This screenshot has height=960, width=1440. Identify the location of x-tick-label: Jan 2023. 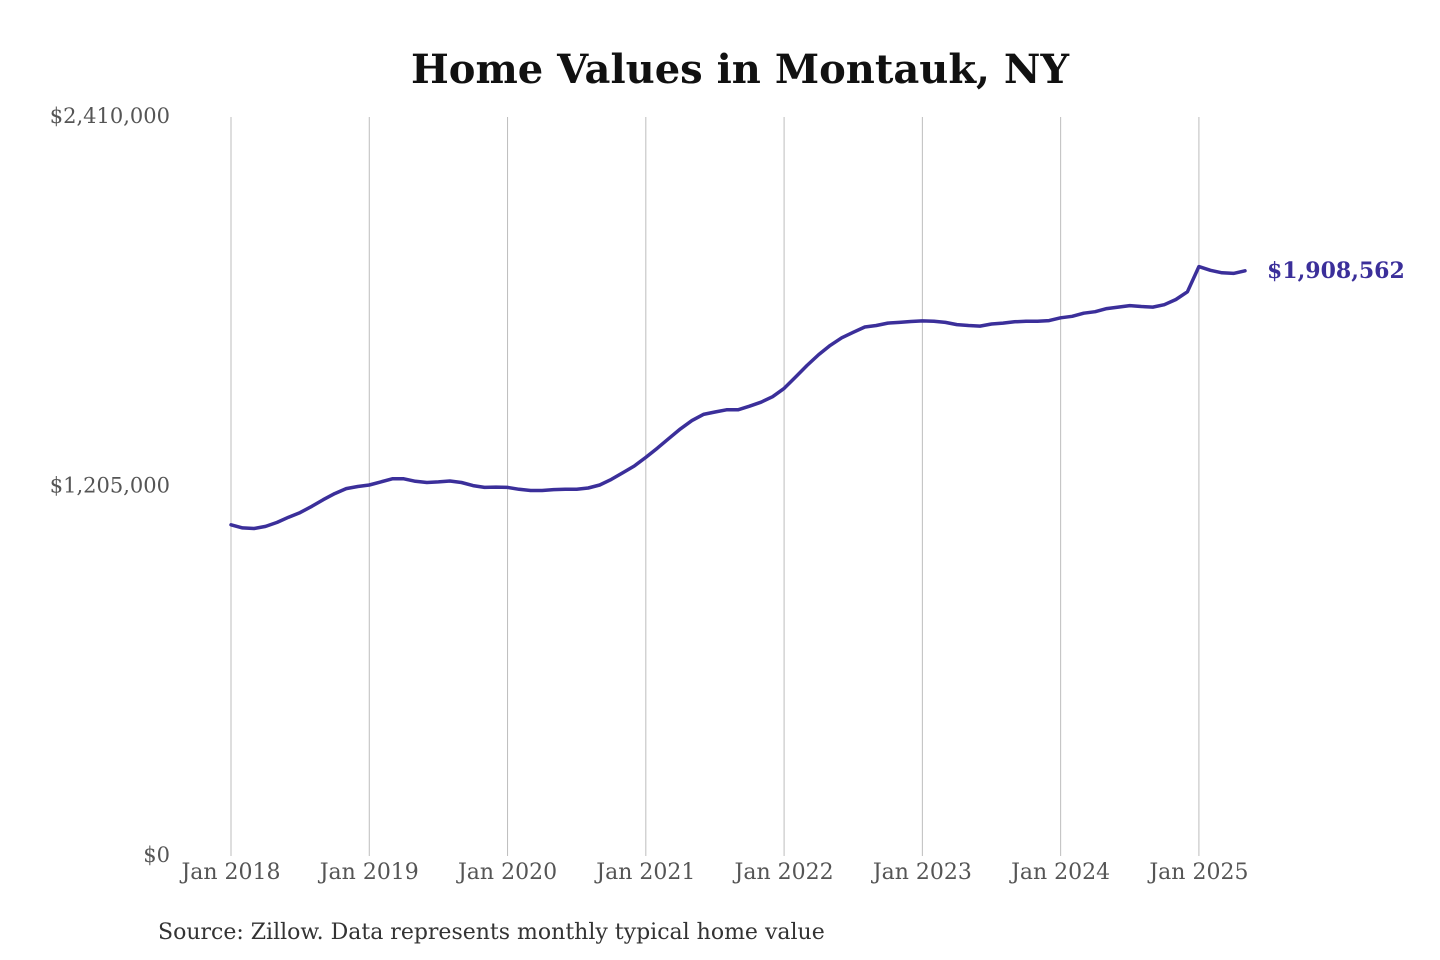
(921, 872).